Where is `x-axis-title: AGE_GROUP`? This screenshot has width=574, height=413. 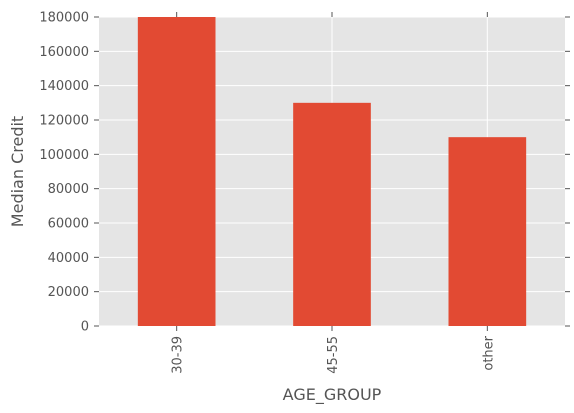
x-axis-title: AGE_GROUP is located at coordinates (332, 395).